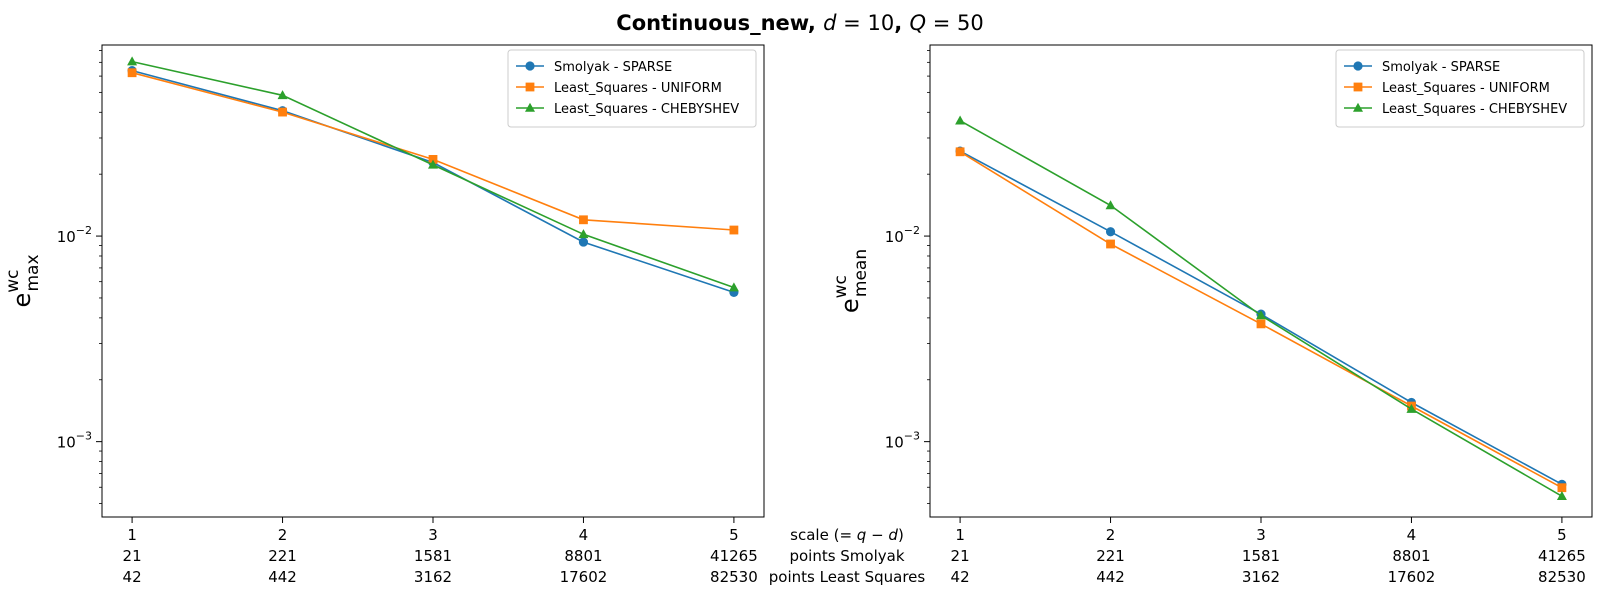 Image resolution: width=1600 pixels, height=604 pixels. What do you see at coordinates (877, 535) in the screenshot?
I see `row-label-scale-op: −` at bounding box center [877, 535].